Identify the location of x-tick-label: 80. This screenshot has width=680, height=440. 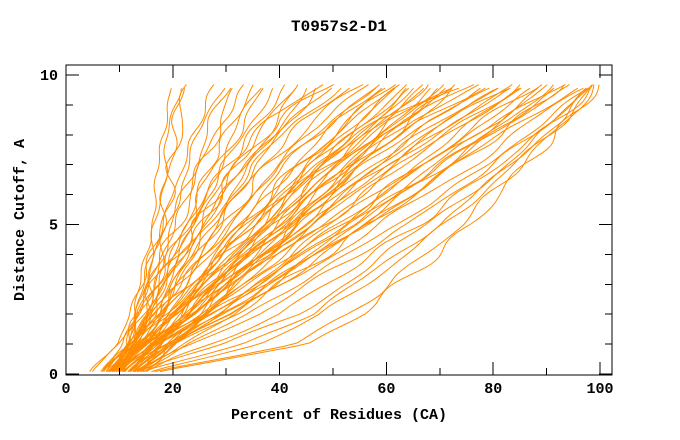
(493, 389).